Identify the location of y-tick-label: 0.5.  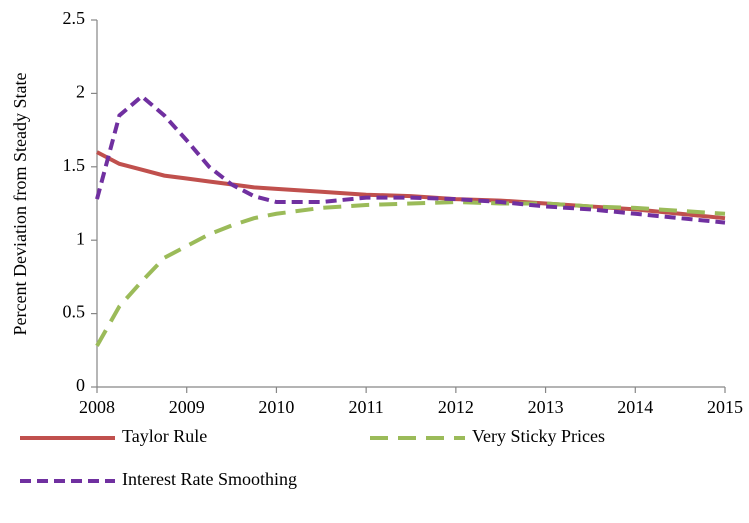
(74, 312).